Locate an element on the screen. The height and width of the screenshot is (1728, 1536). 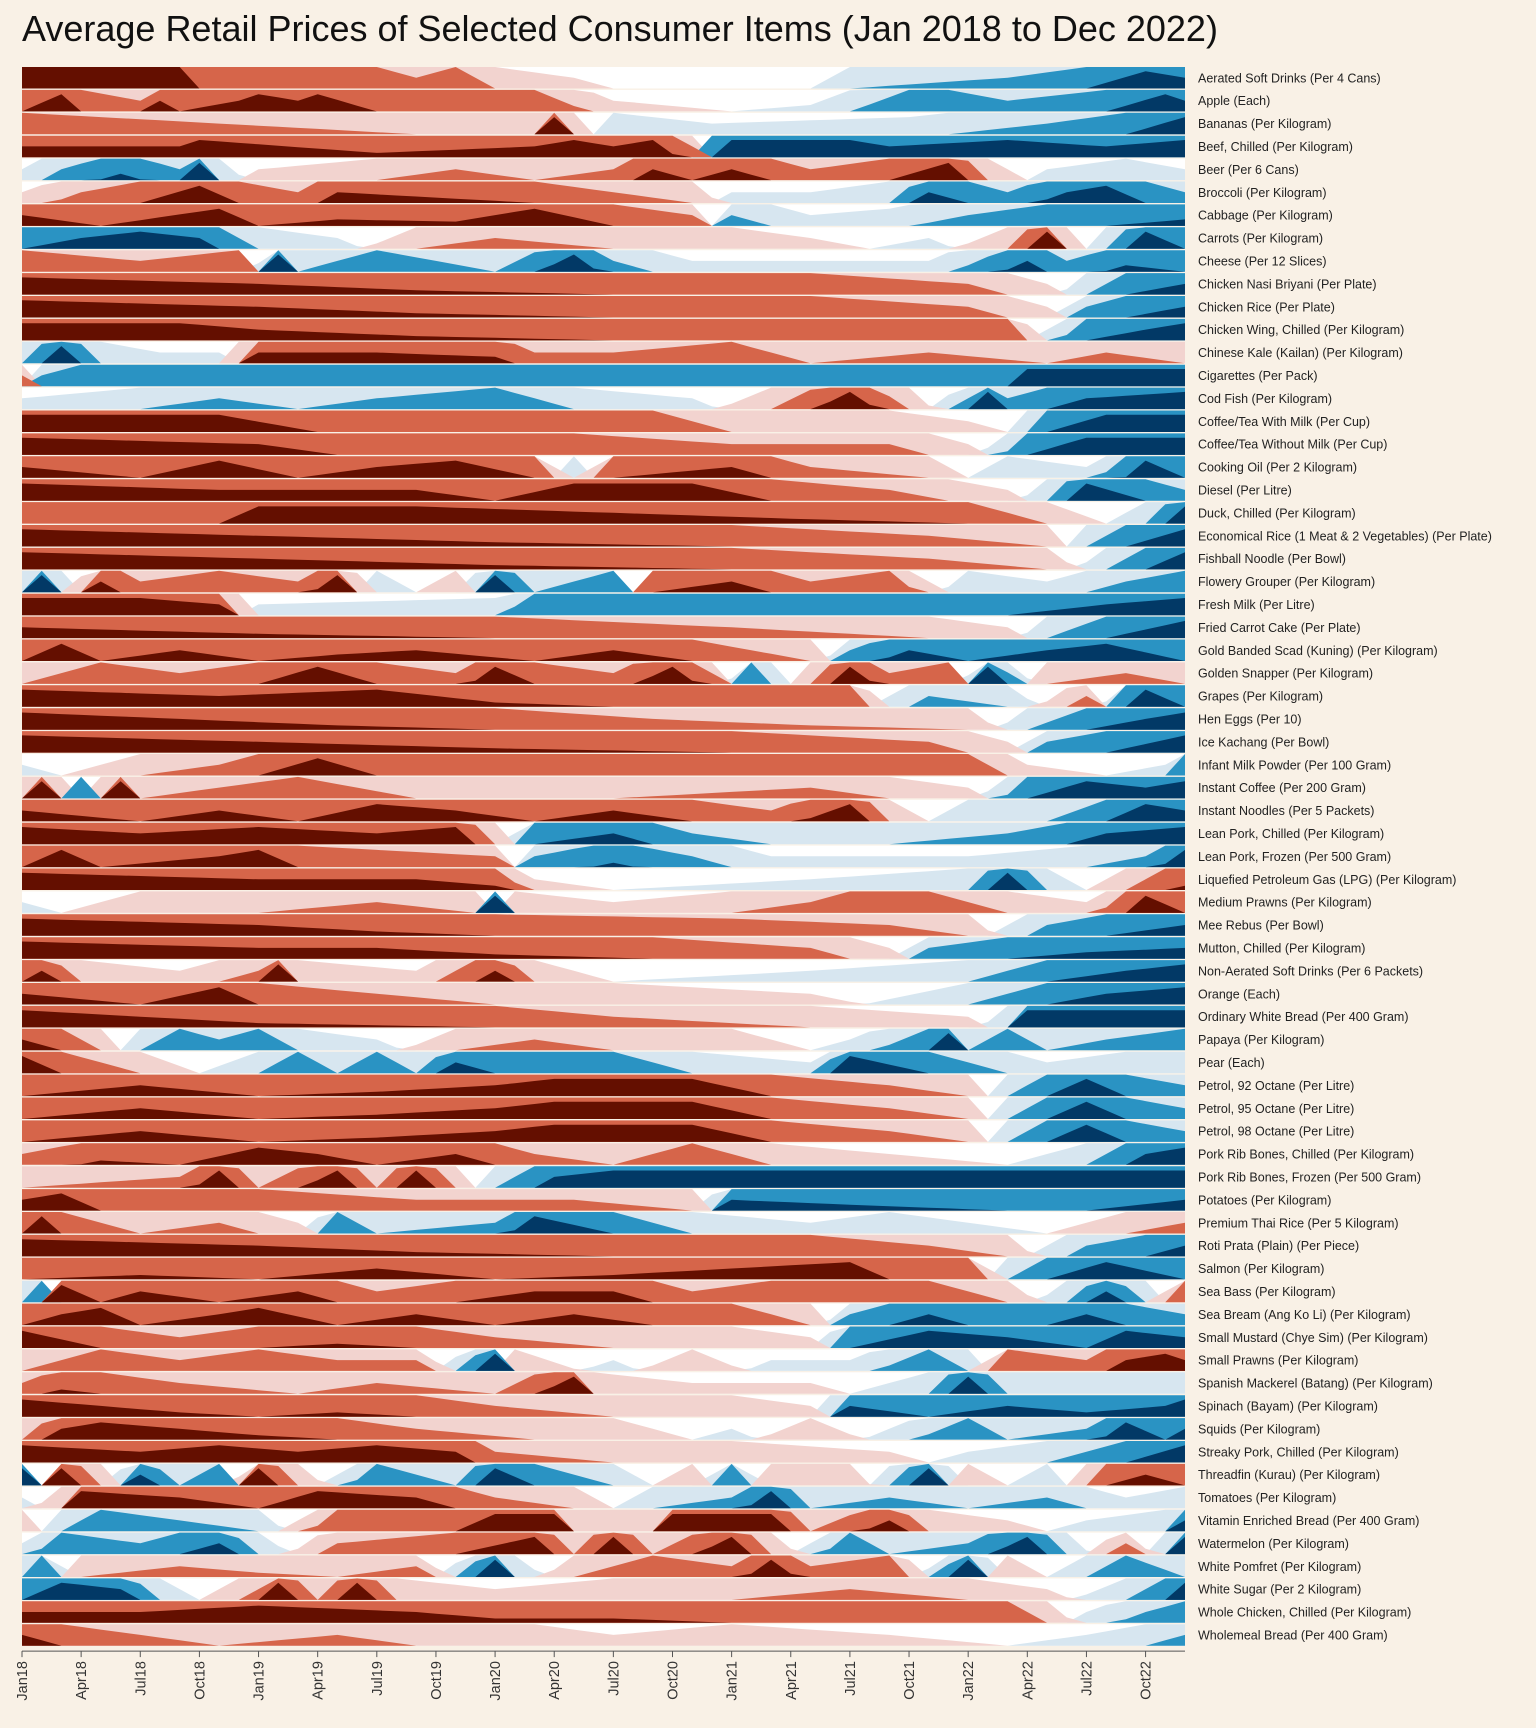
horizon-row: Mee Rebus (Per Bowl) is located at coordinates (673, 925).